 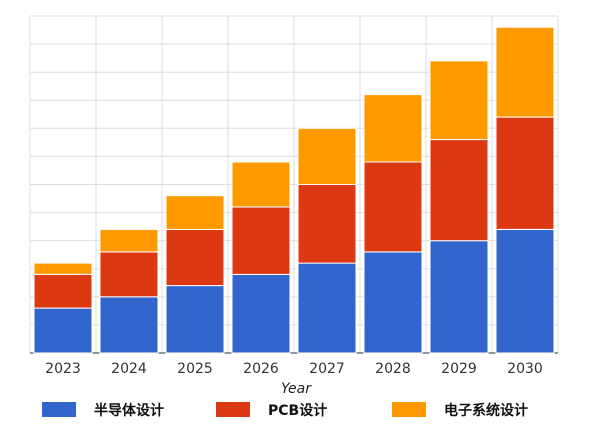 I want to click on legend-item: 半导体设计, so click(x=103, y=410).